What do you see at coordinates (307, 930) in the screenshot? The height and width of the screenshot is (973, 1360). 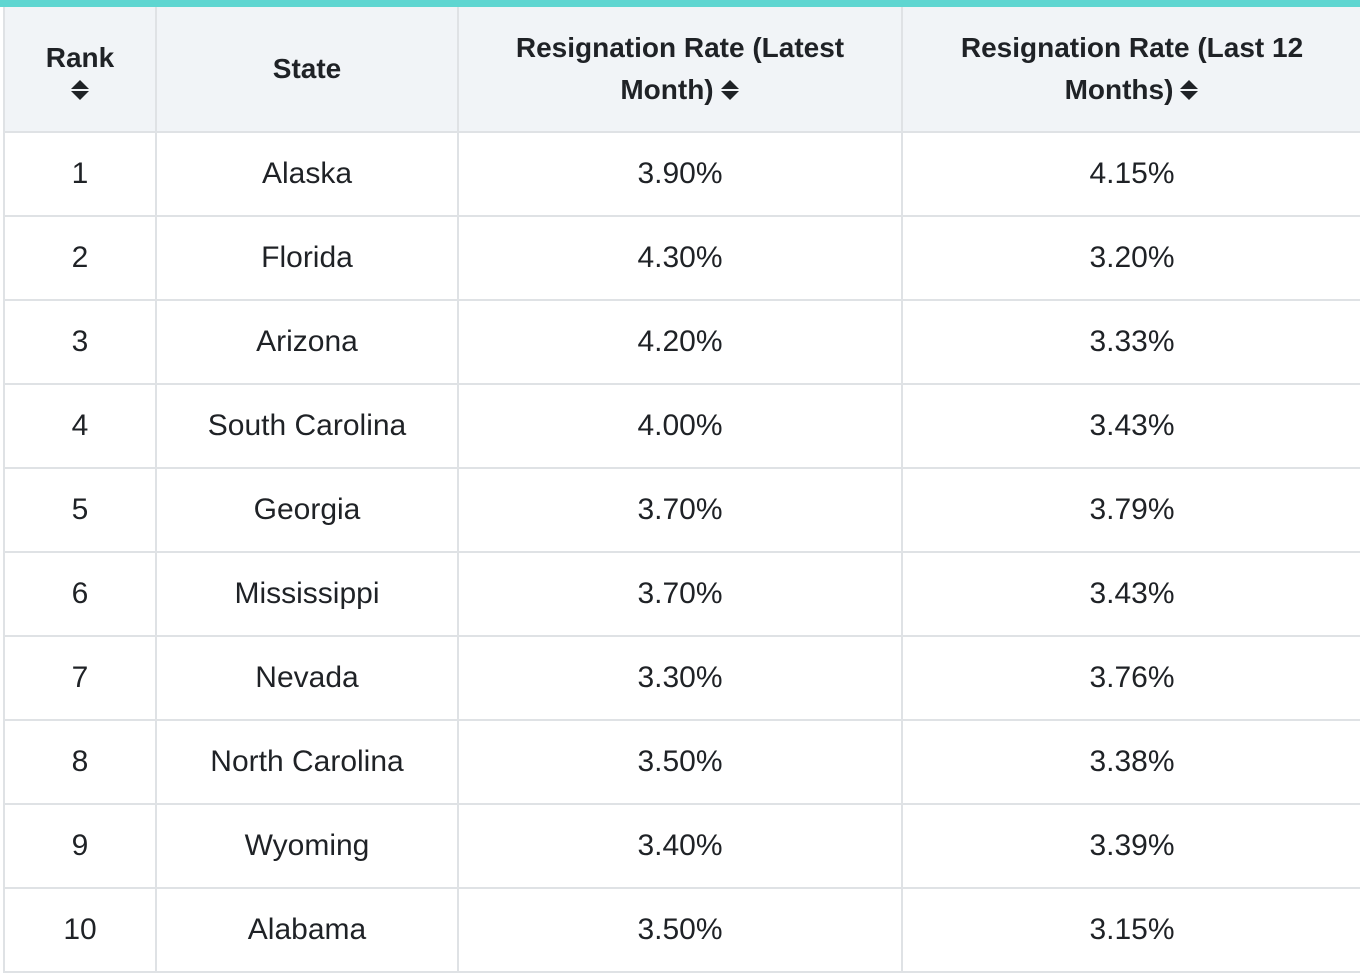 I see `state-cell: Alabama` at bounding box center [307, 930].